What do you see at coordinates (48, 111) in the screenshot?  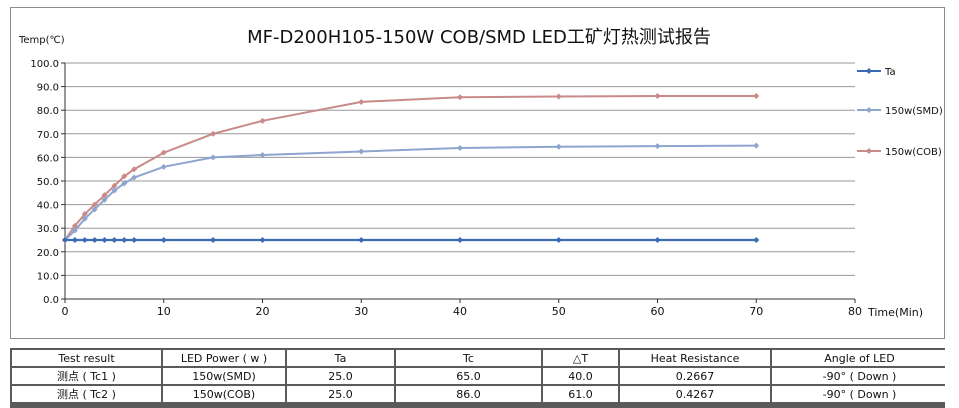 I see `y-tick-label: 80.0` at bounding box center [48, 111].